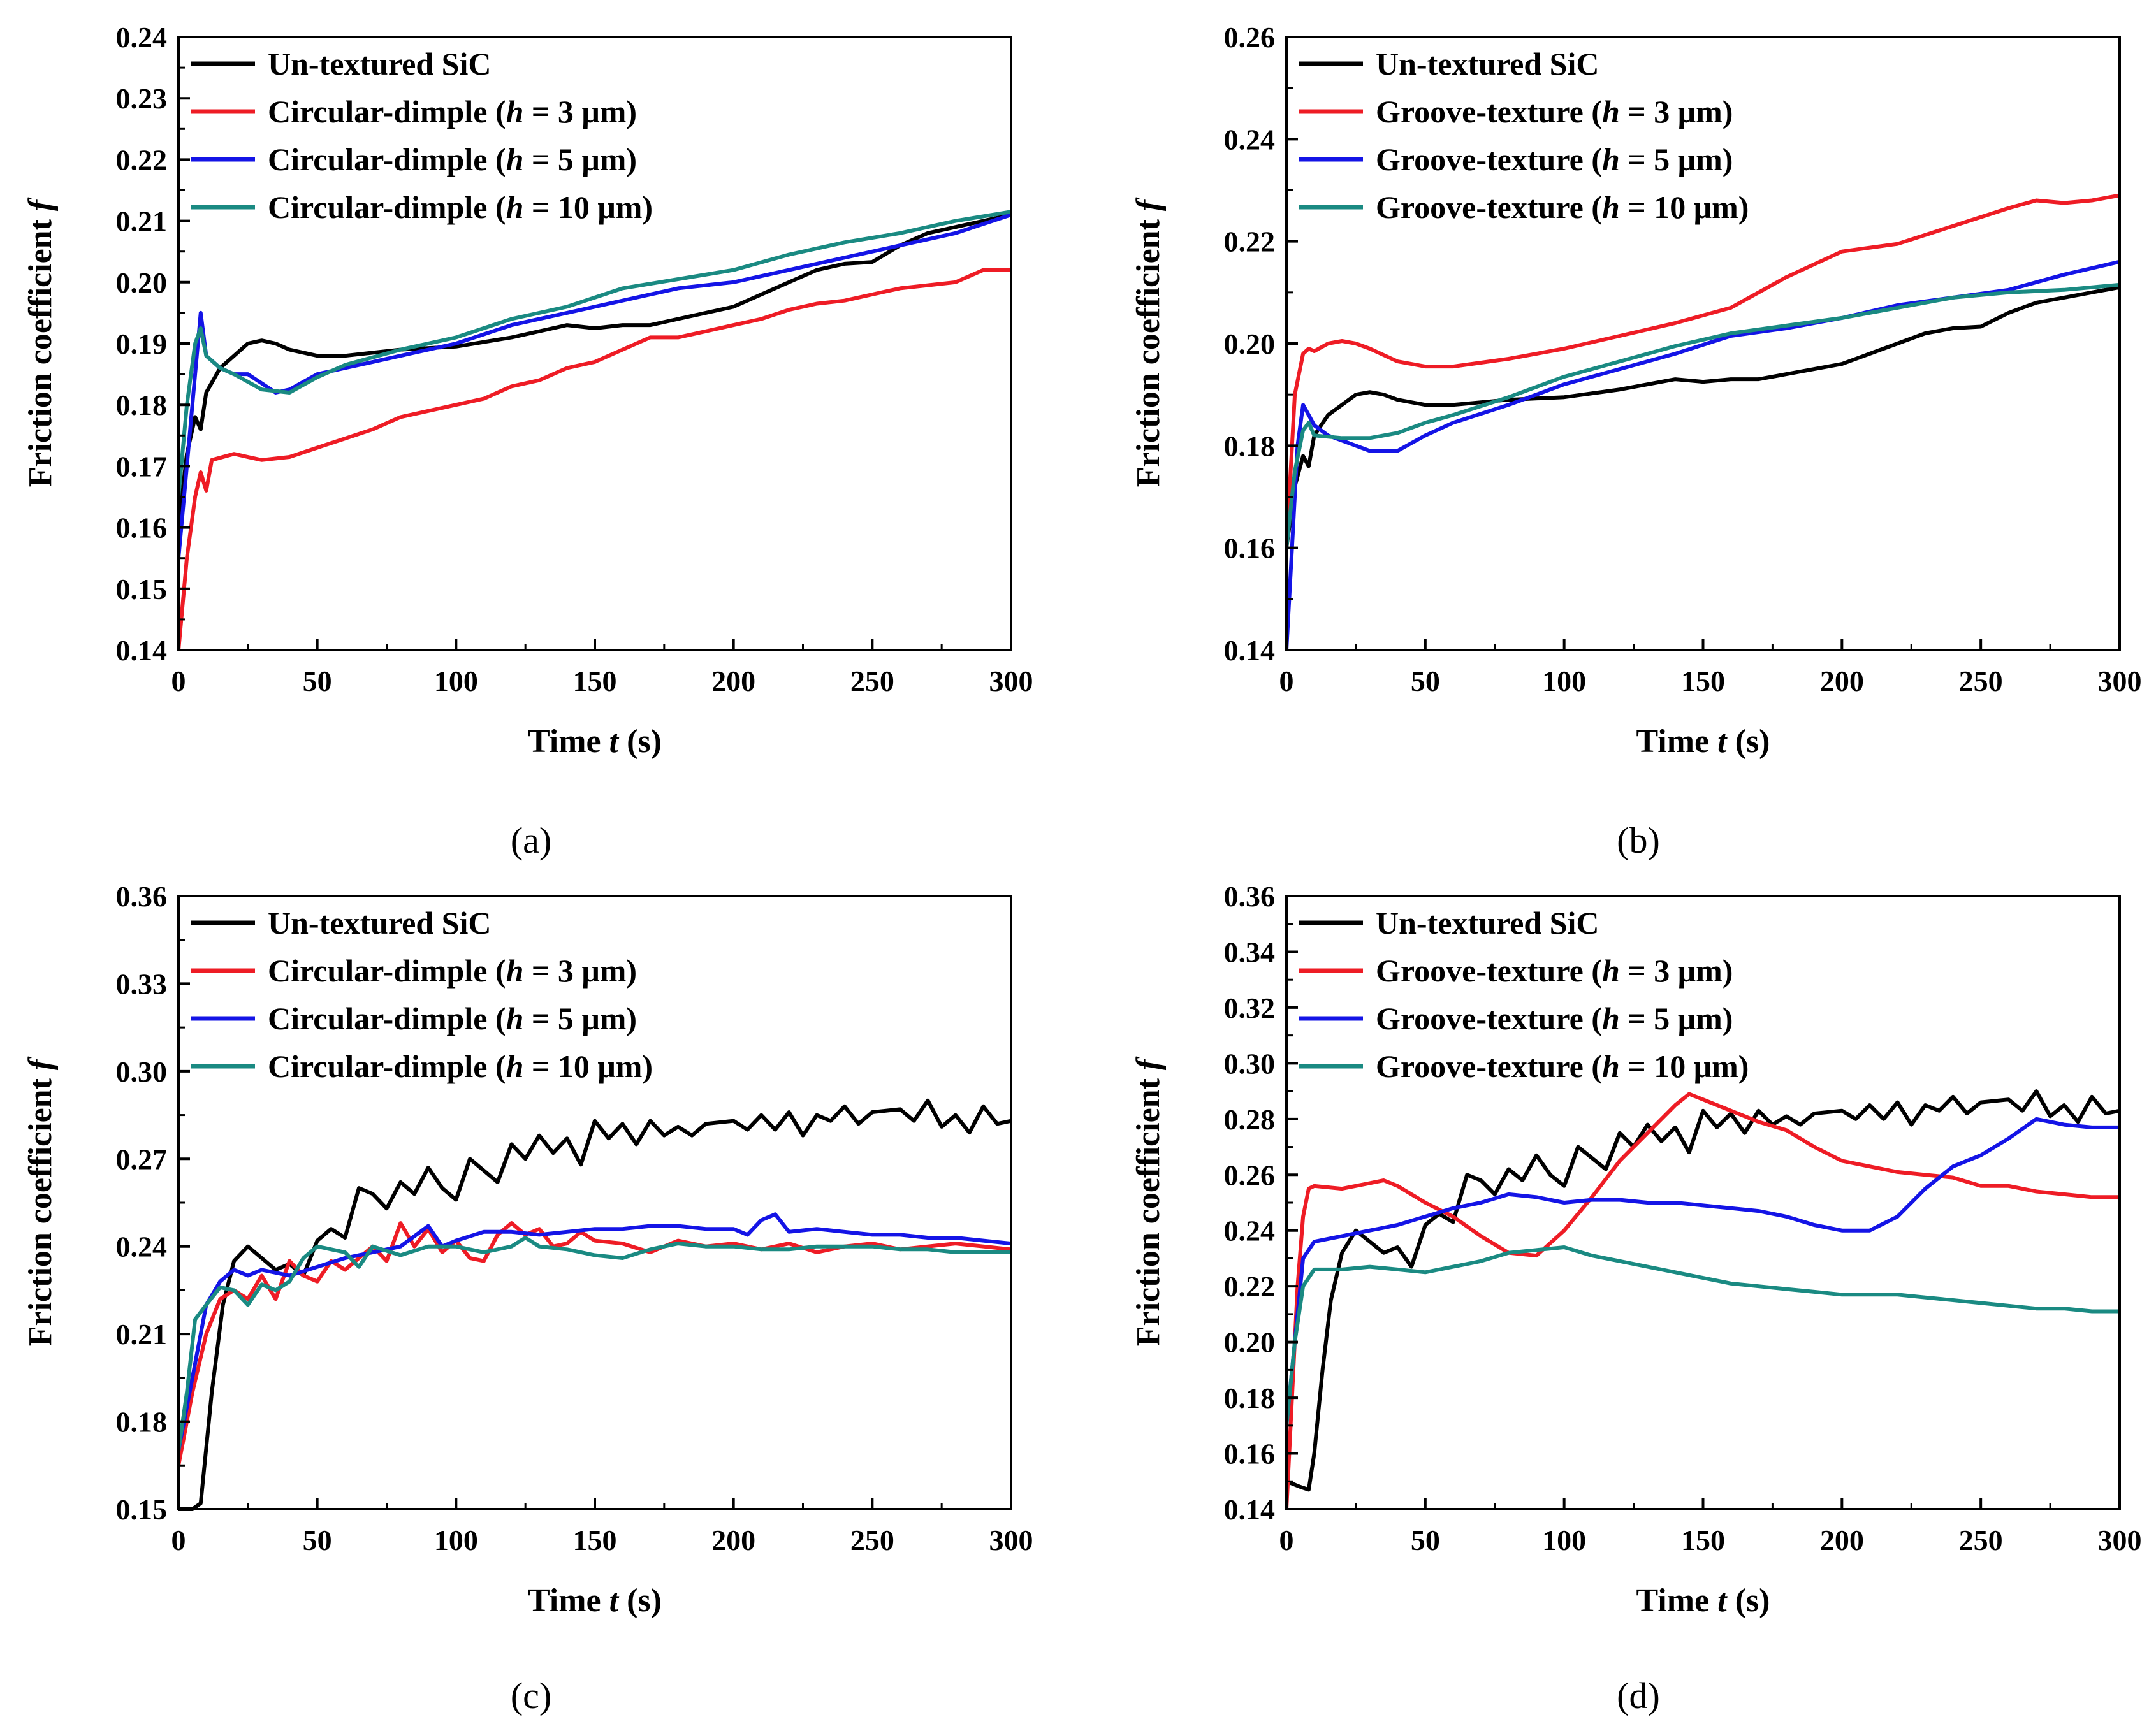  Describe the element at coordinates (142, 983) in the screenshot. I see `y-tick-label: 0.33` at that location.